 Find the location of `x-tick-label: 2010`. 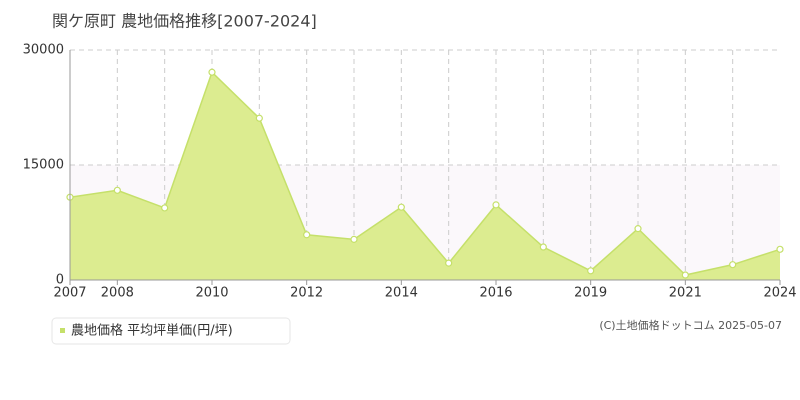

x-tick-label: 2010 is located at coordinates (211, 293).